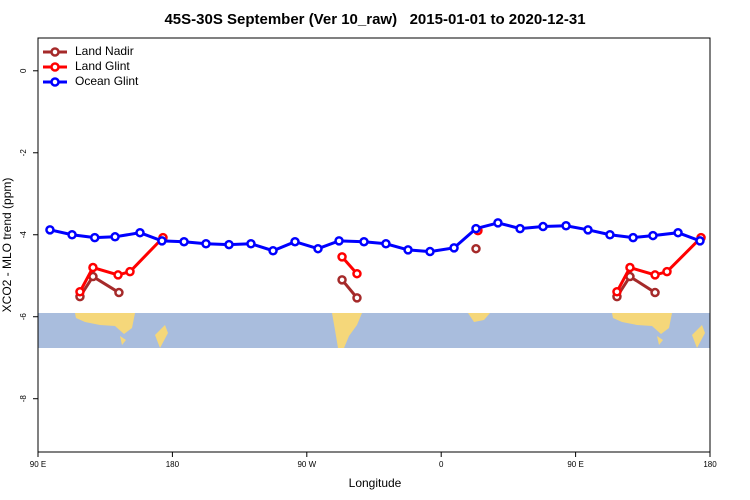  I want to click on legend-label: Land Nadir, so click(104, 51).